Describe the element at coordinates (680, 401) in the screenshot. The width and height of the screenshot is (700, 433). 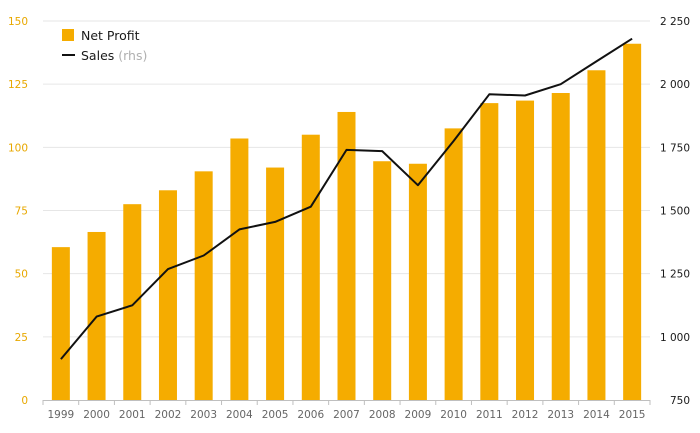
I see `y-right-tick-label: 750` at that location.